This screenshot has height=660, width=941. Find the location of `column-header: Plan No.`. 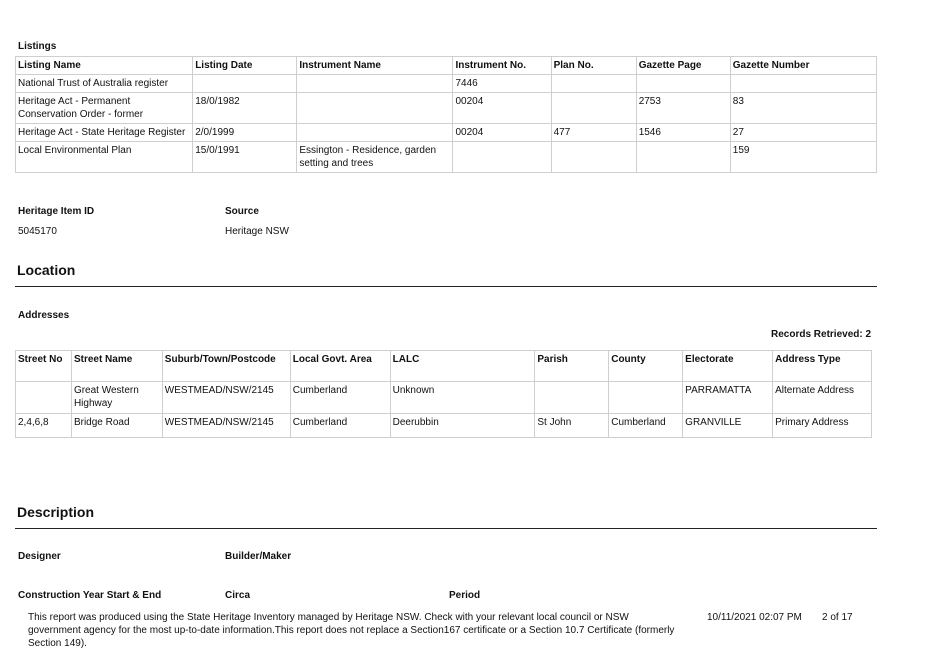

column-header: Plan No. is located at coordinates (593, 65).